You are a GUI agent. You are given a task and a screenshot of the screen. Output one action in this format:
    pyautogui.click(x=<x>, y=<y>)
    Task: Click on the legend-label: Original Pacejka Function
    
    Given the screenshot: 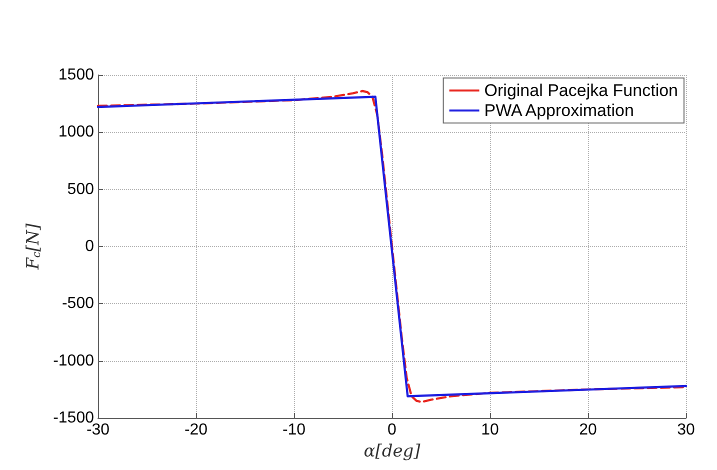 What is the action you would take?
    pyautogui.click(x=581, y=90)
    